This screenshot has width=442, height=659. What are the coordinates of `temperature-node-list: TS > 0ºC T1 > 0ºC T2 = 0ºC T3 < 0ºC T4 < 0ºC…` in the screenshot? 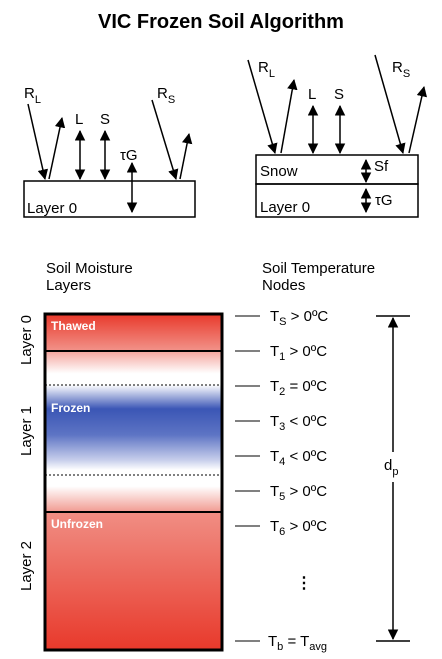 It's located at (281, 423).